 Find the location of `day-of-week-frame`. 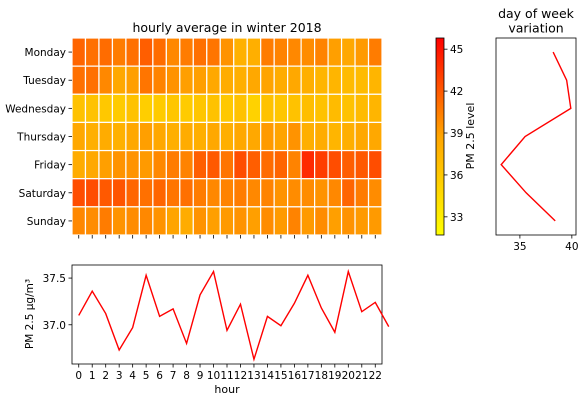

day-of-week-frame is located at coordinates (536, 136).